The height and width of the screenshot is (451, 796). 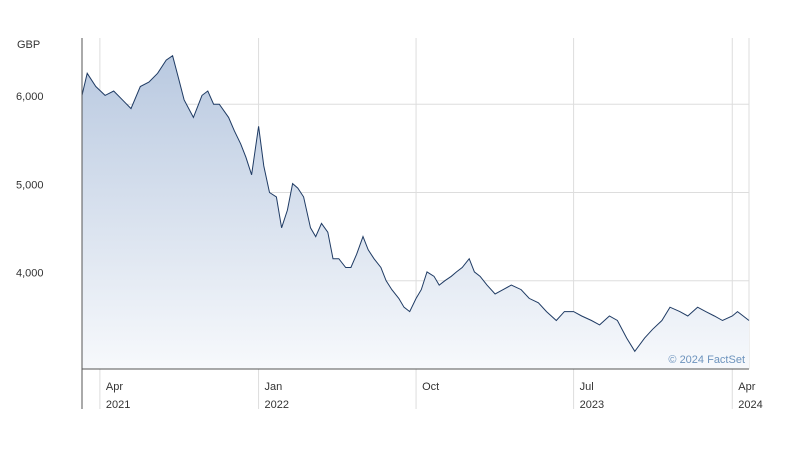 I want to click on y-unit-label: GBP, so click(x=28, y=45).